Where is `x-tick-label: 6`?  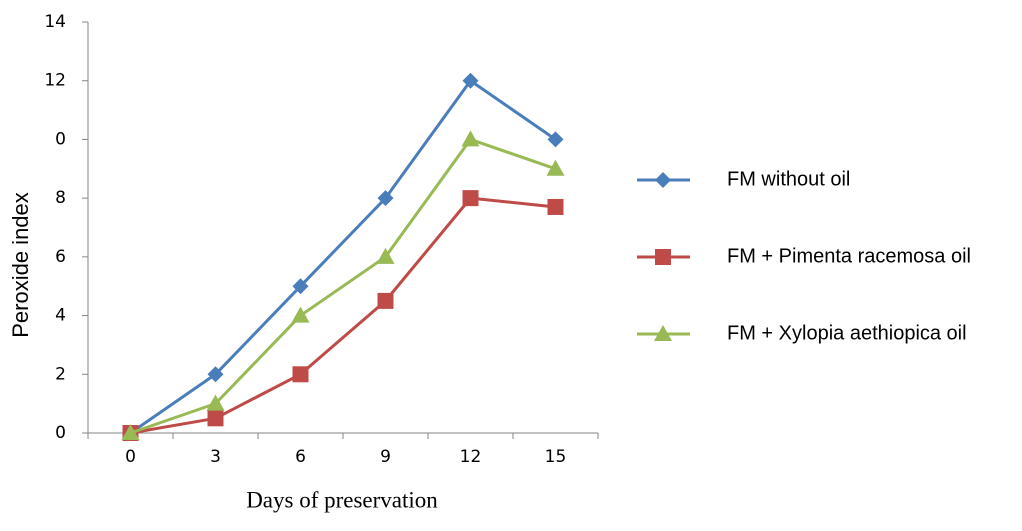
x-tick-label: 6 is located at coordinates (300, 457).